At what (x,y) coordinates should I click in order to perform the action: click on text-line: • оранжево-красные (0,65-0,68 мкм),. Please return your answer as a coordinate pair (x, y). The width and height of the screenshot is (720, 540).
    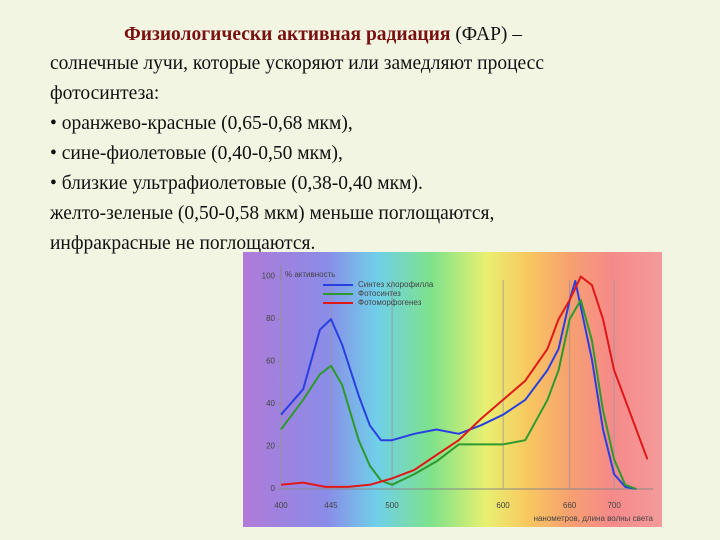
    Looking at the image, I should click on (201, 123).